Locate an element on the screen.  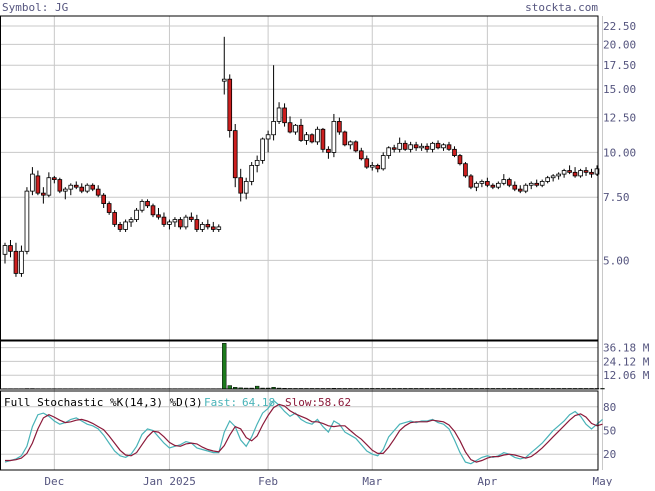
stochastic-tick-label: 50 is located at coordinates (609, 431).